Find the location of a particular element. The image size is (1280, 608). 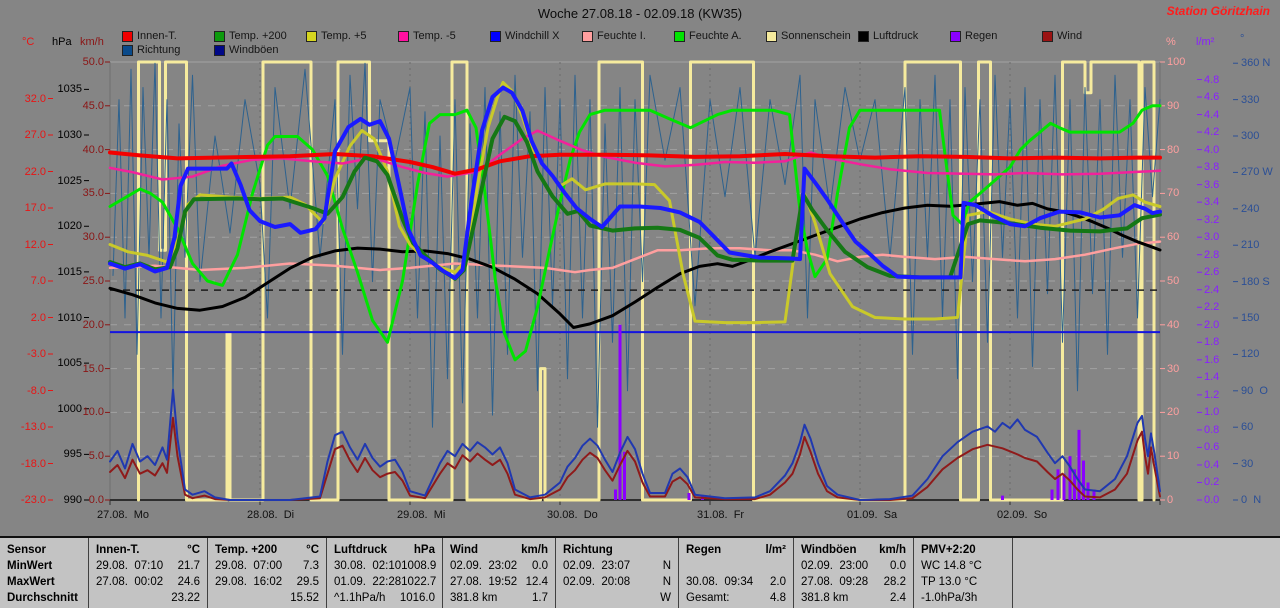

axis-tick-label-pct: 80 is located at coordinates (1173, 149).